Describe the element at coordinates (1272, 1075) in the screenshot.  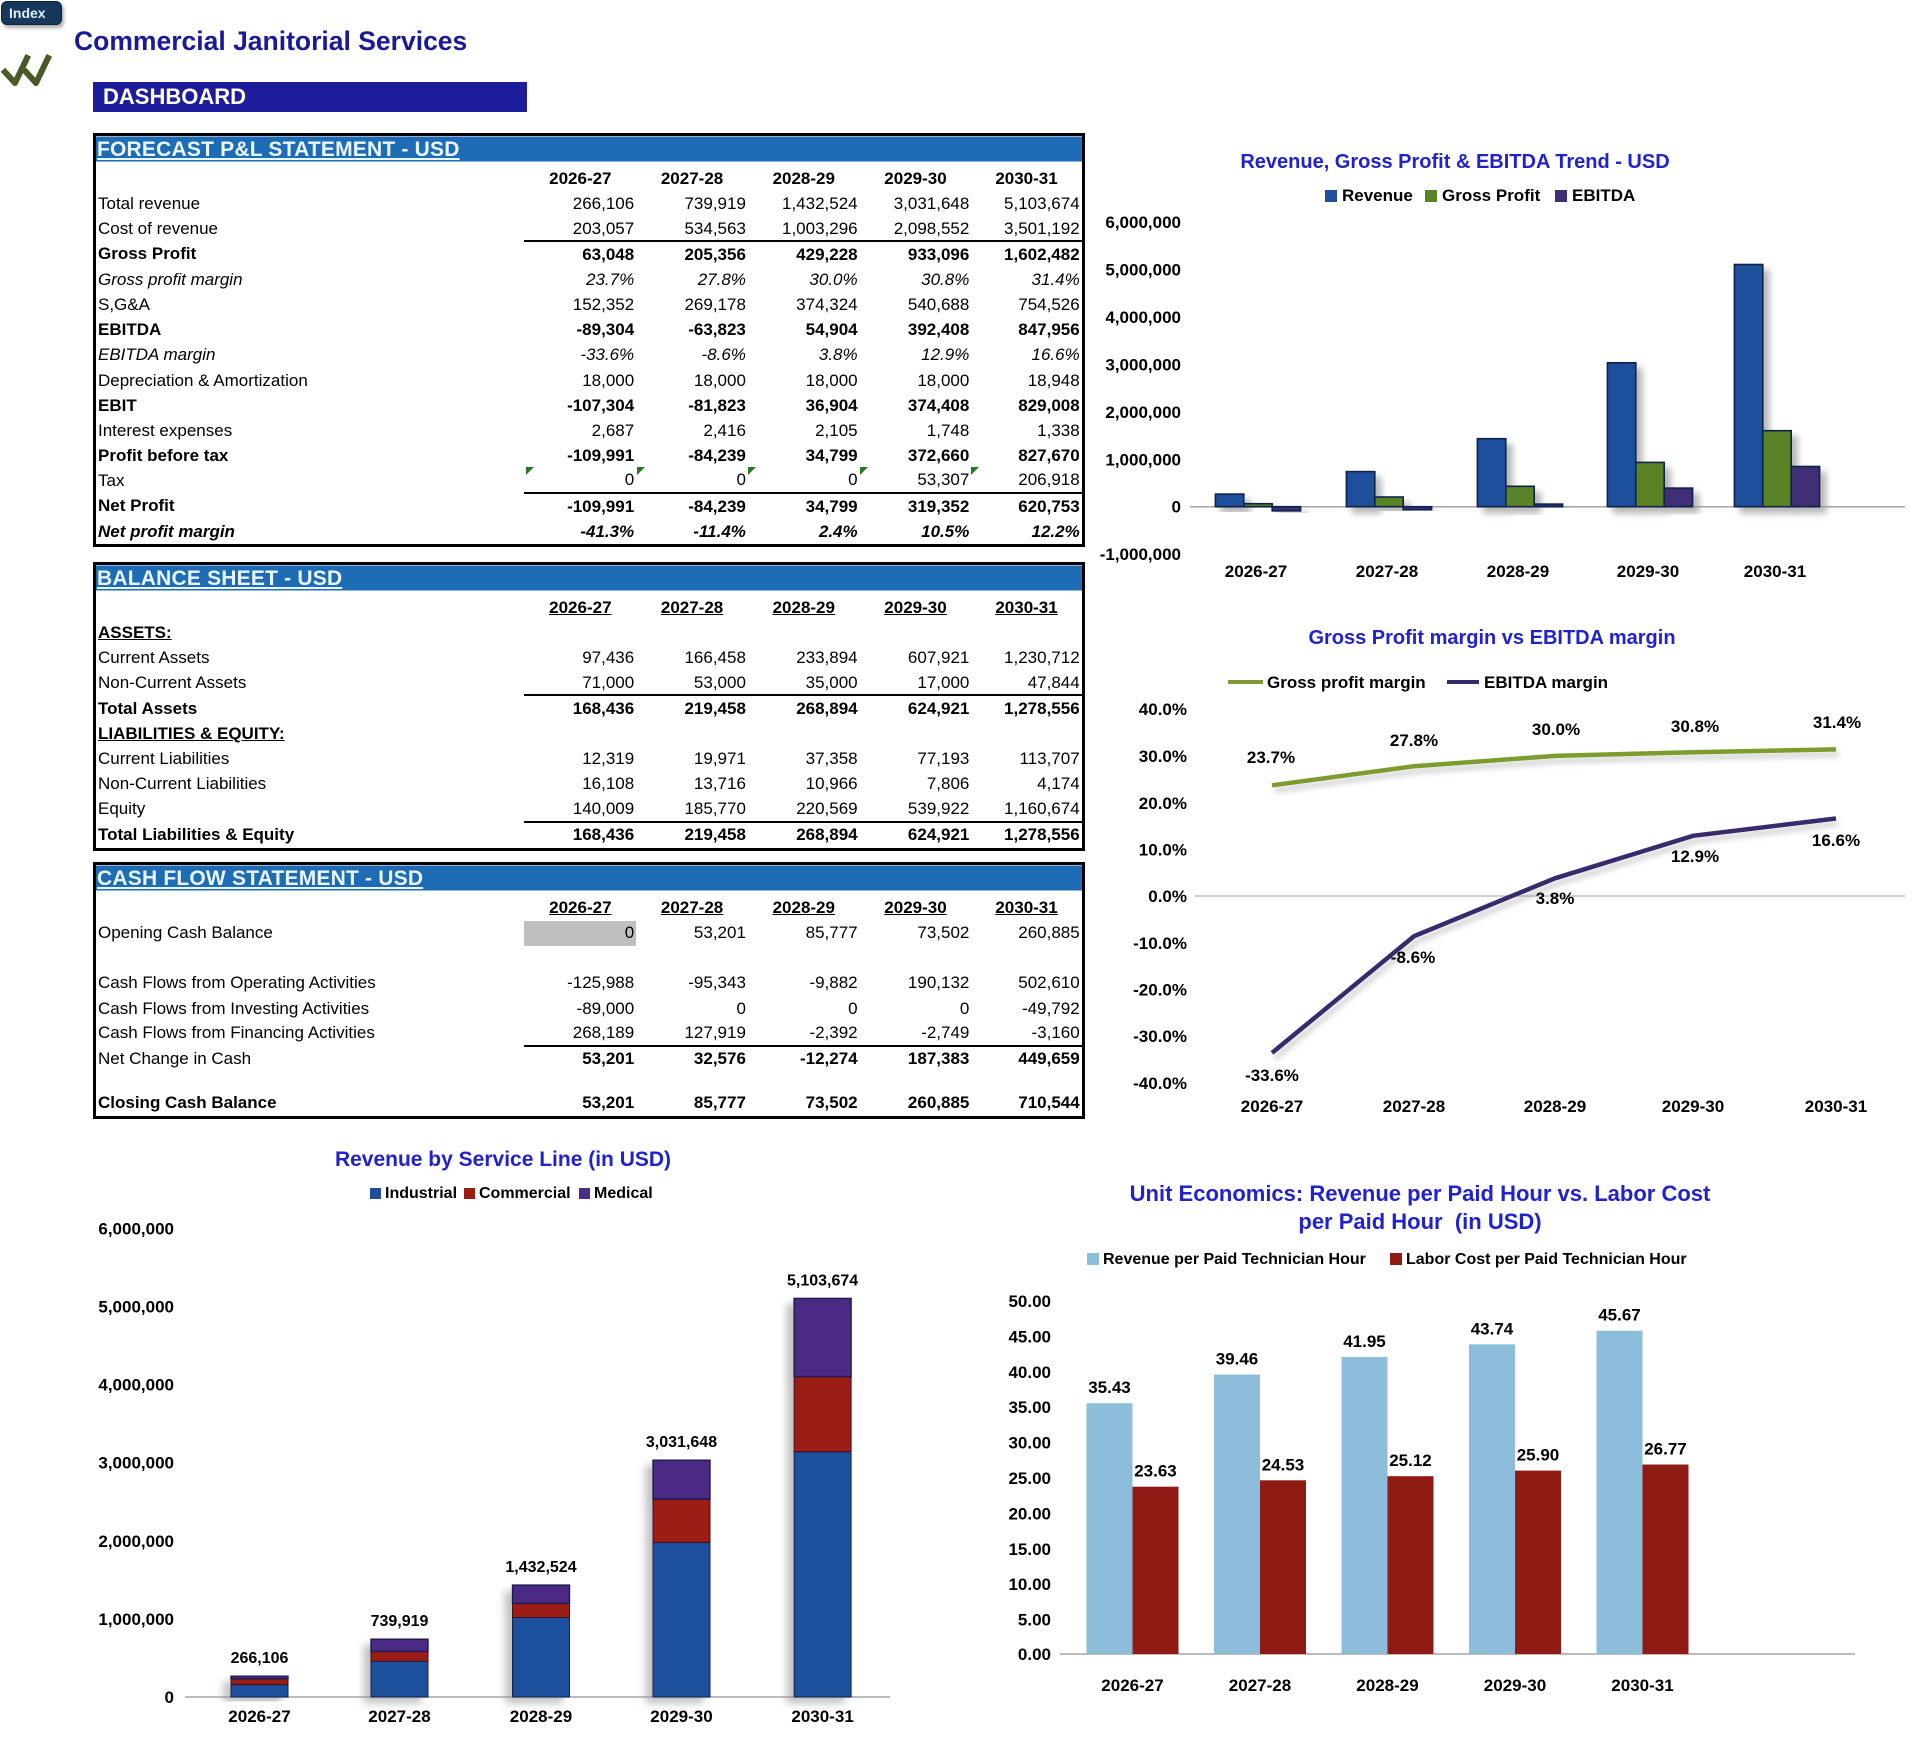
I see `svg-text: -33.6%` at that location.